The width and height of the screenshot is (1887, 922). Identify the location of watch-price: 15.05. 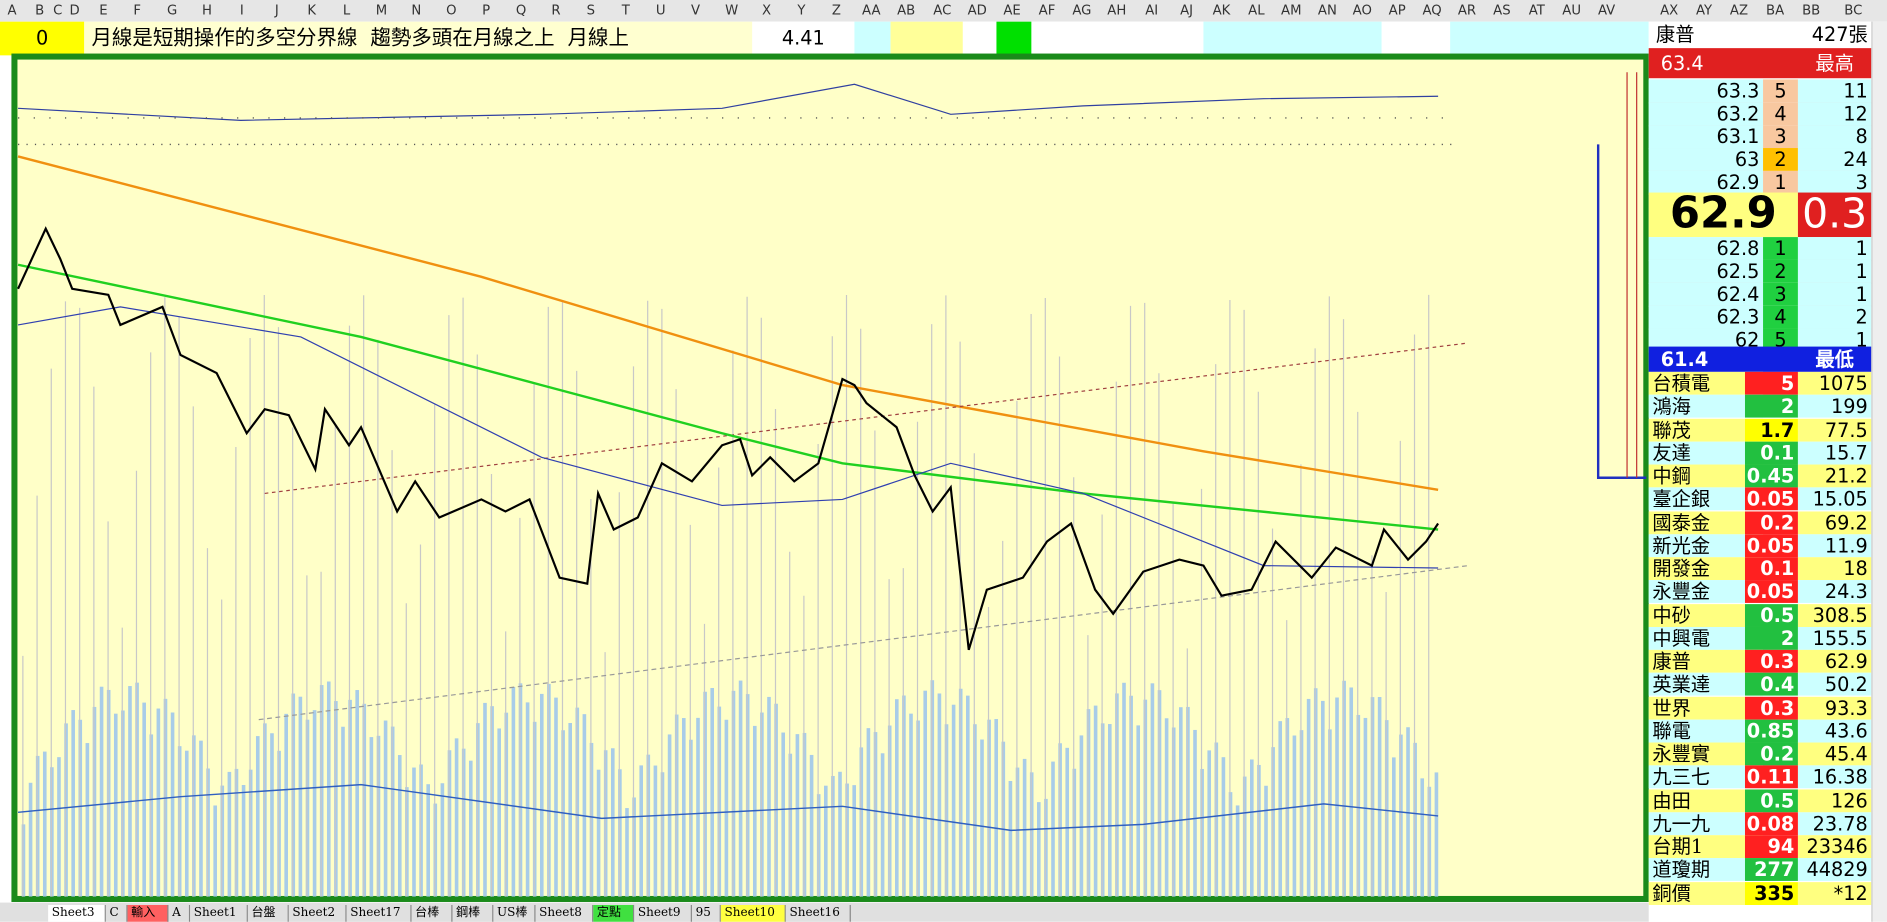
(1834, 499).